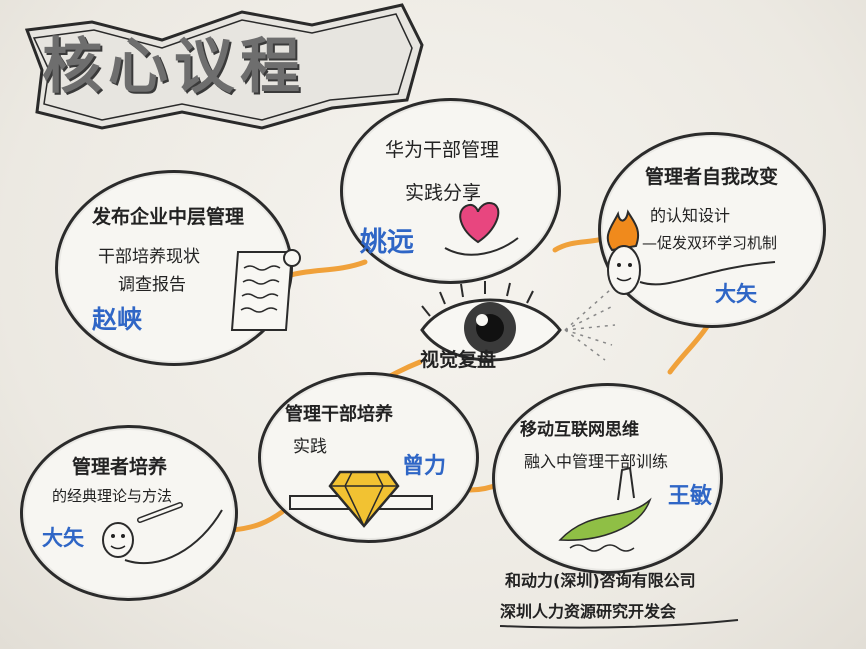 This screenshot has height=649, width=866. Describe the element at coordinates (149, 257) in the screenshot. I see `bubble-text-line: 干部培养现状` at that location.